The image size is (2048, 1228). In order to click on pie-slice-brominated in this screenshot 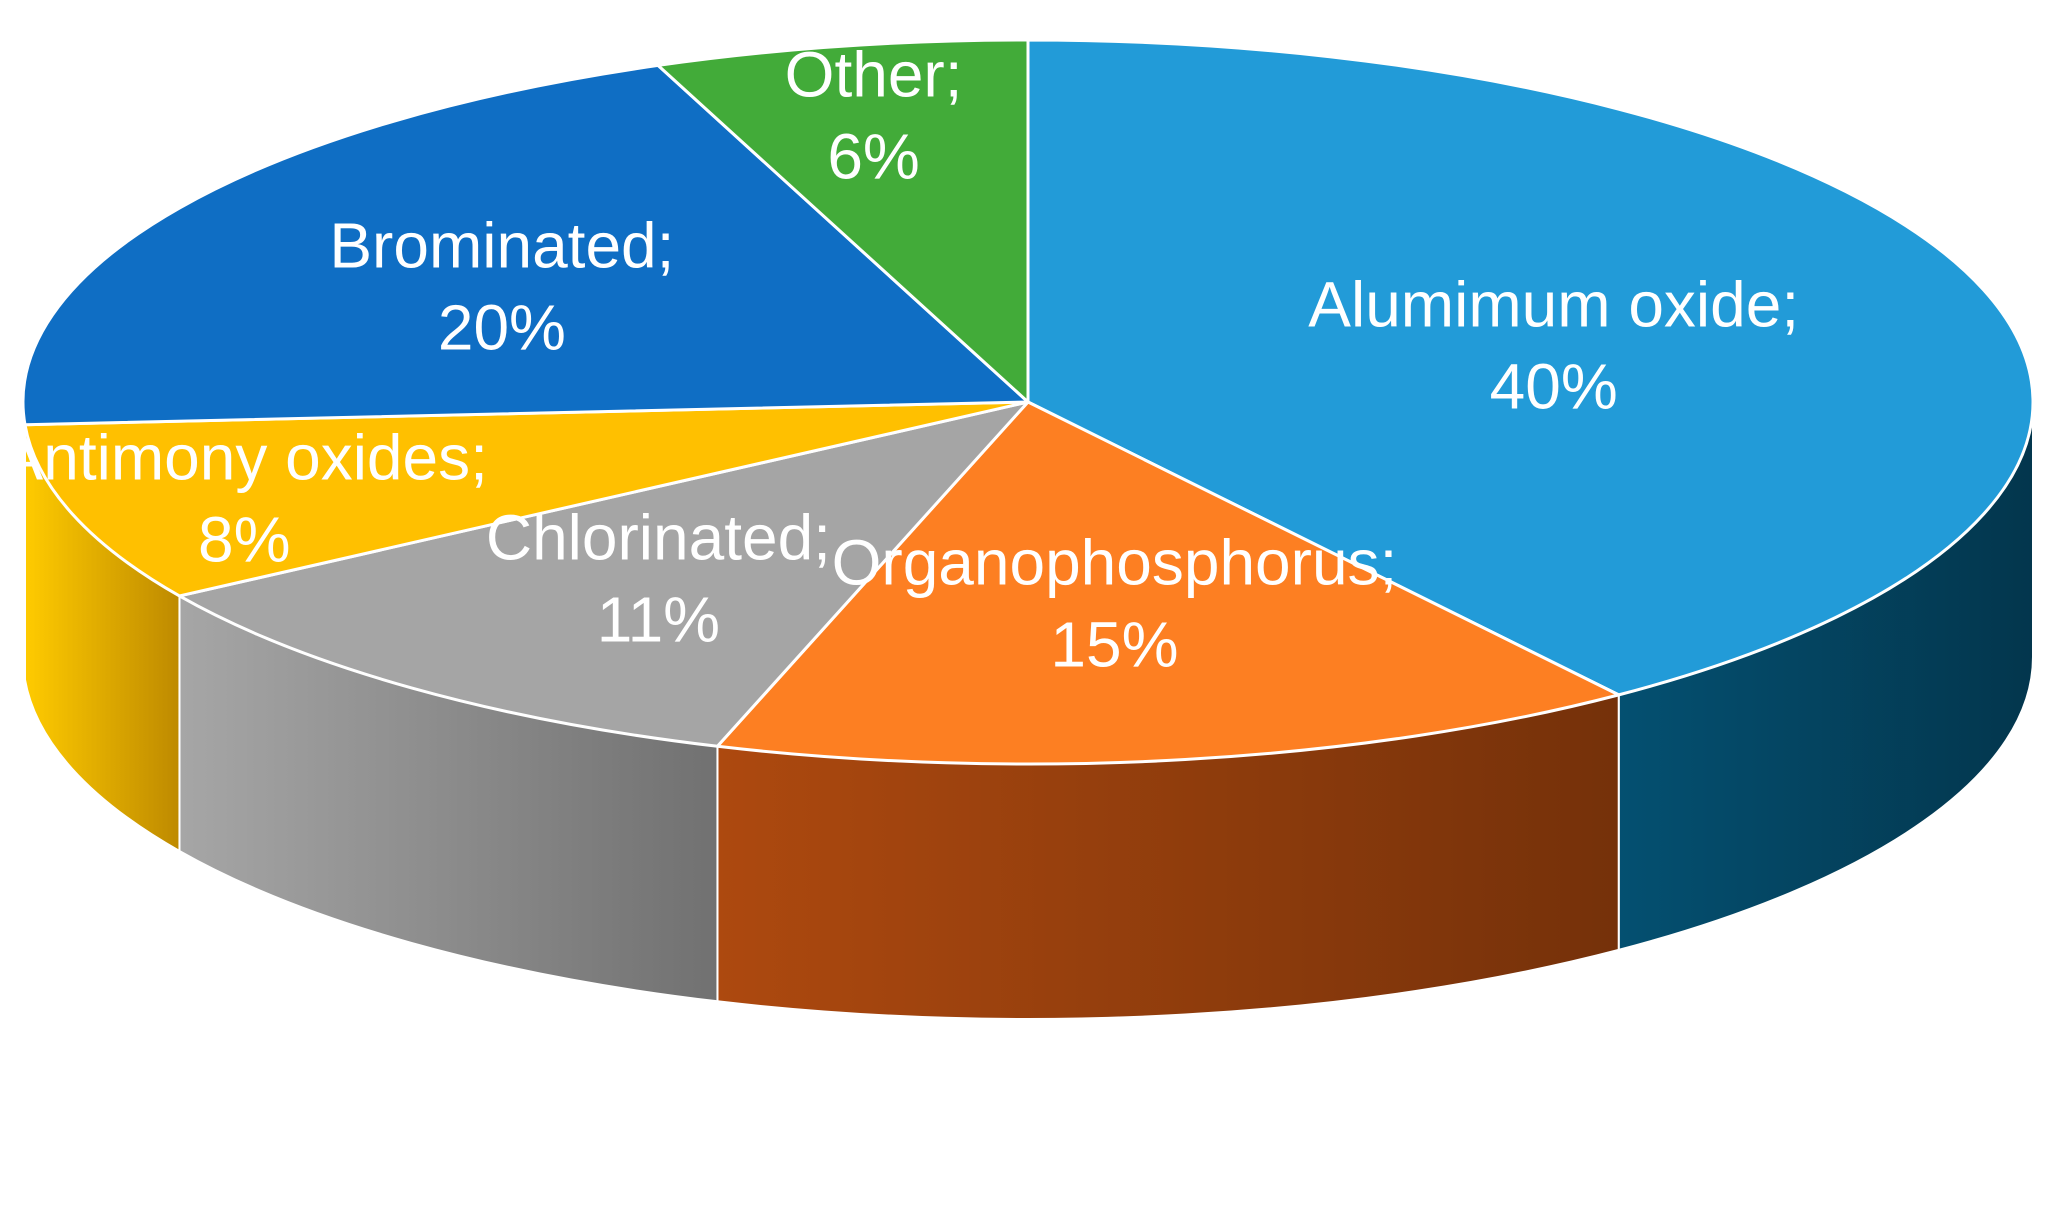, I will do `click(525, 245)`.